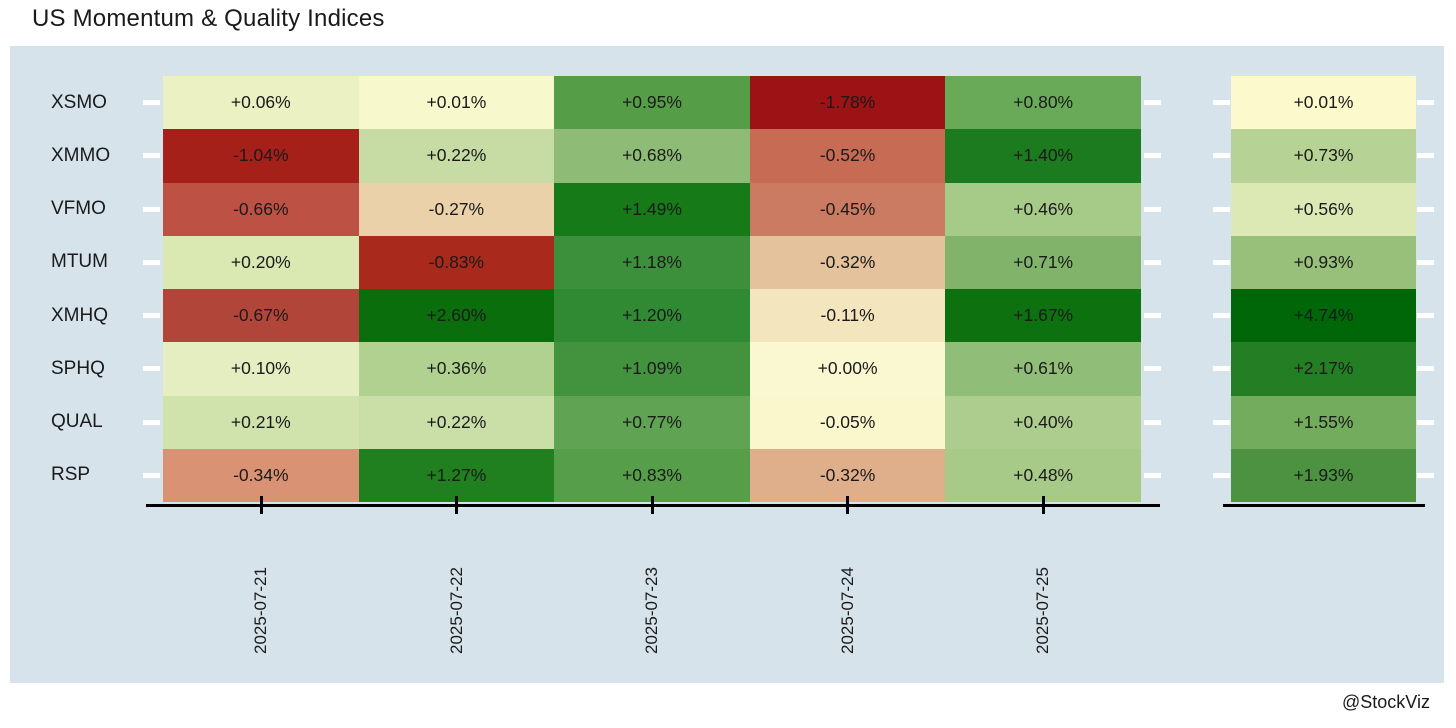  What do you see at coordinates (1323, 103) in the screenshot?
I see `weekly-cell-xsmo: +0.01%` at bounding box center [1323, 103].